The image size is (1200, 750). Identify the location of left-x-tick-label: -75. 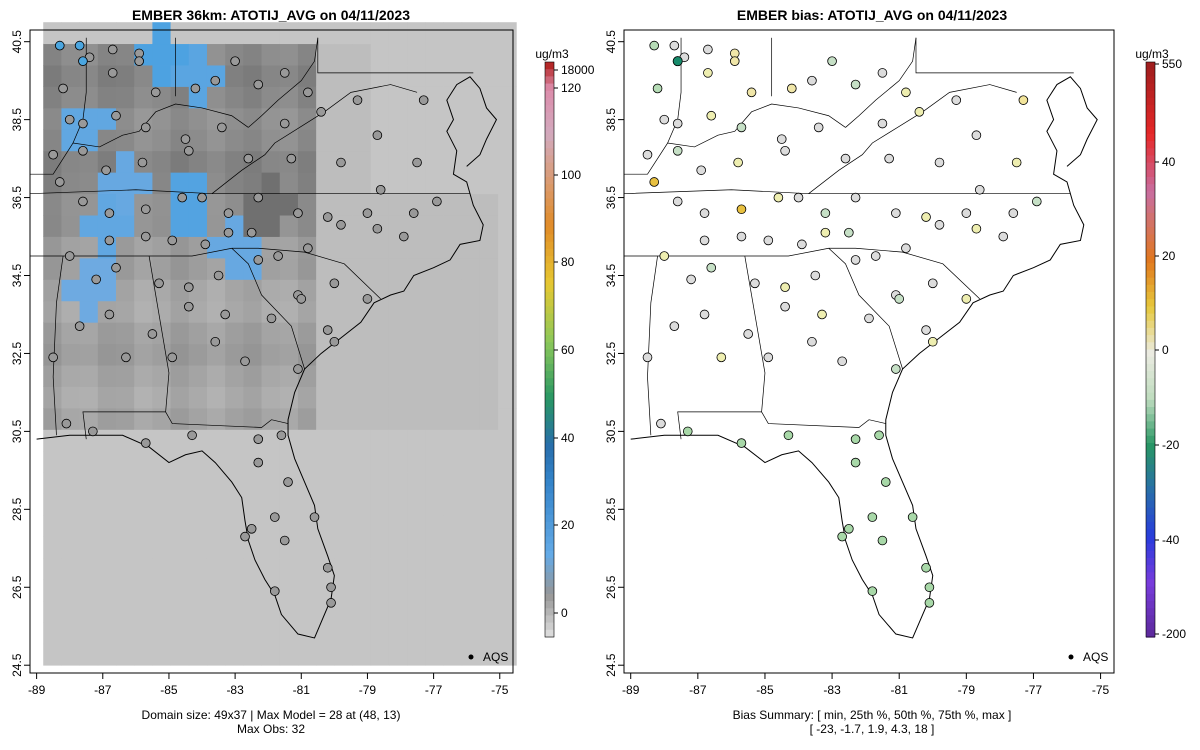
(500, 690).